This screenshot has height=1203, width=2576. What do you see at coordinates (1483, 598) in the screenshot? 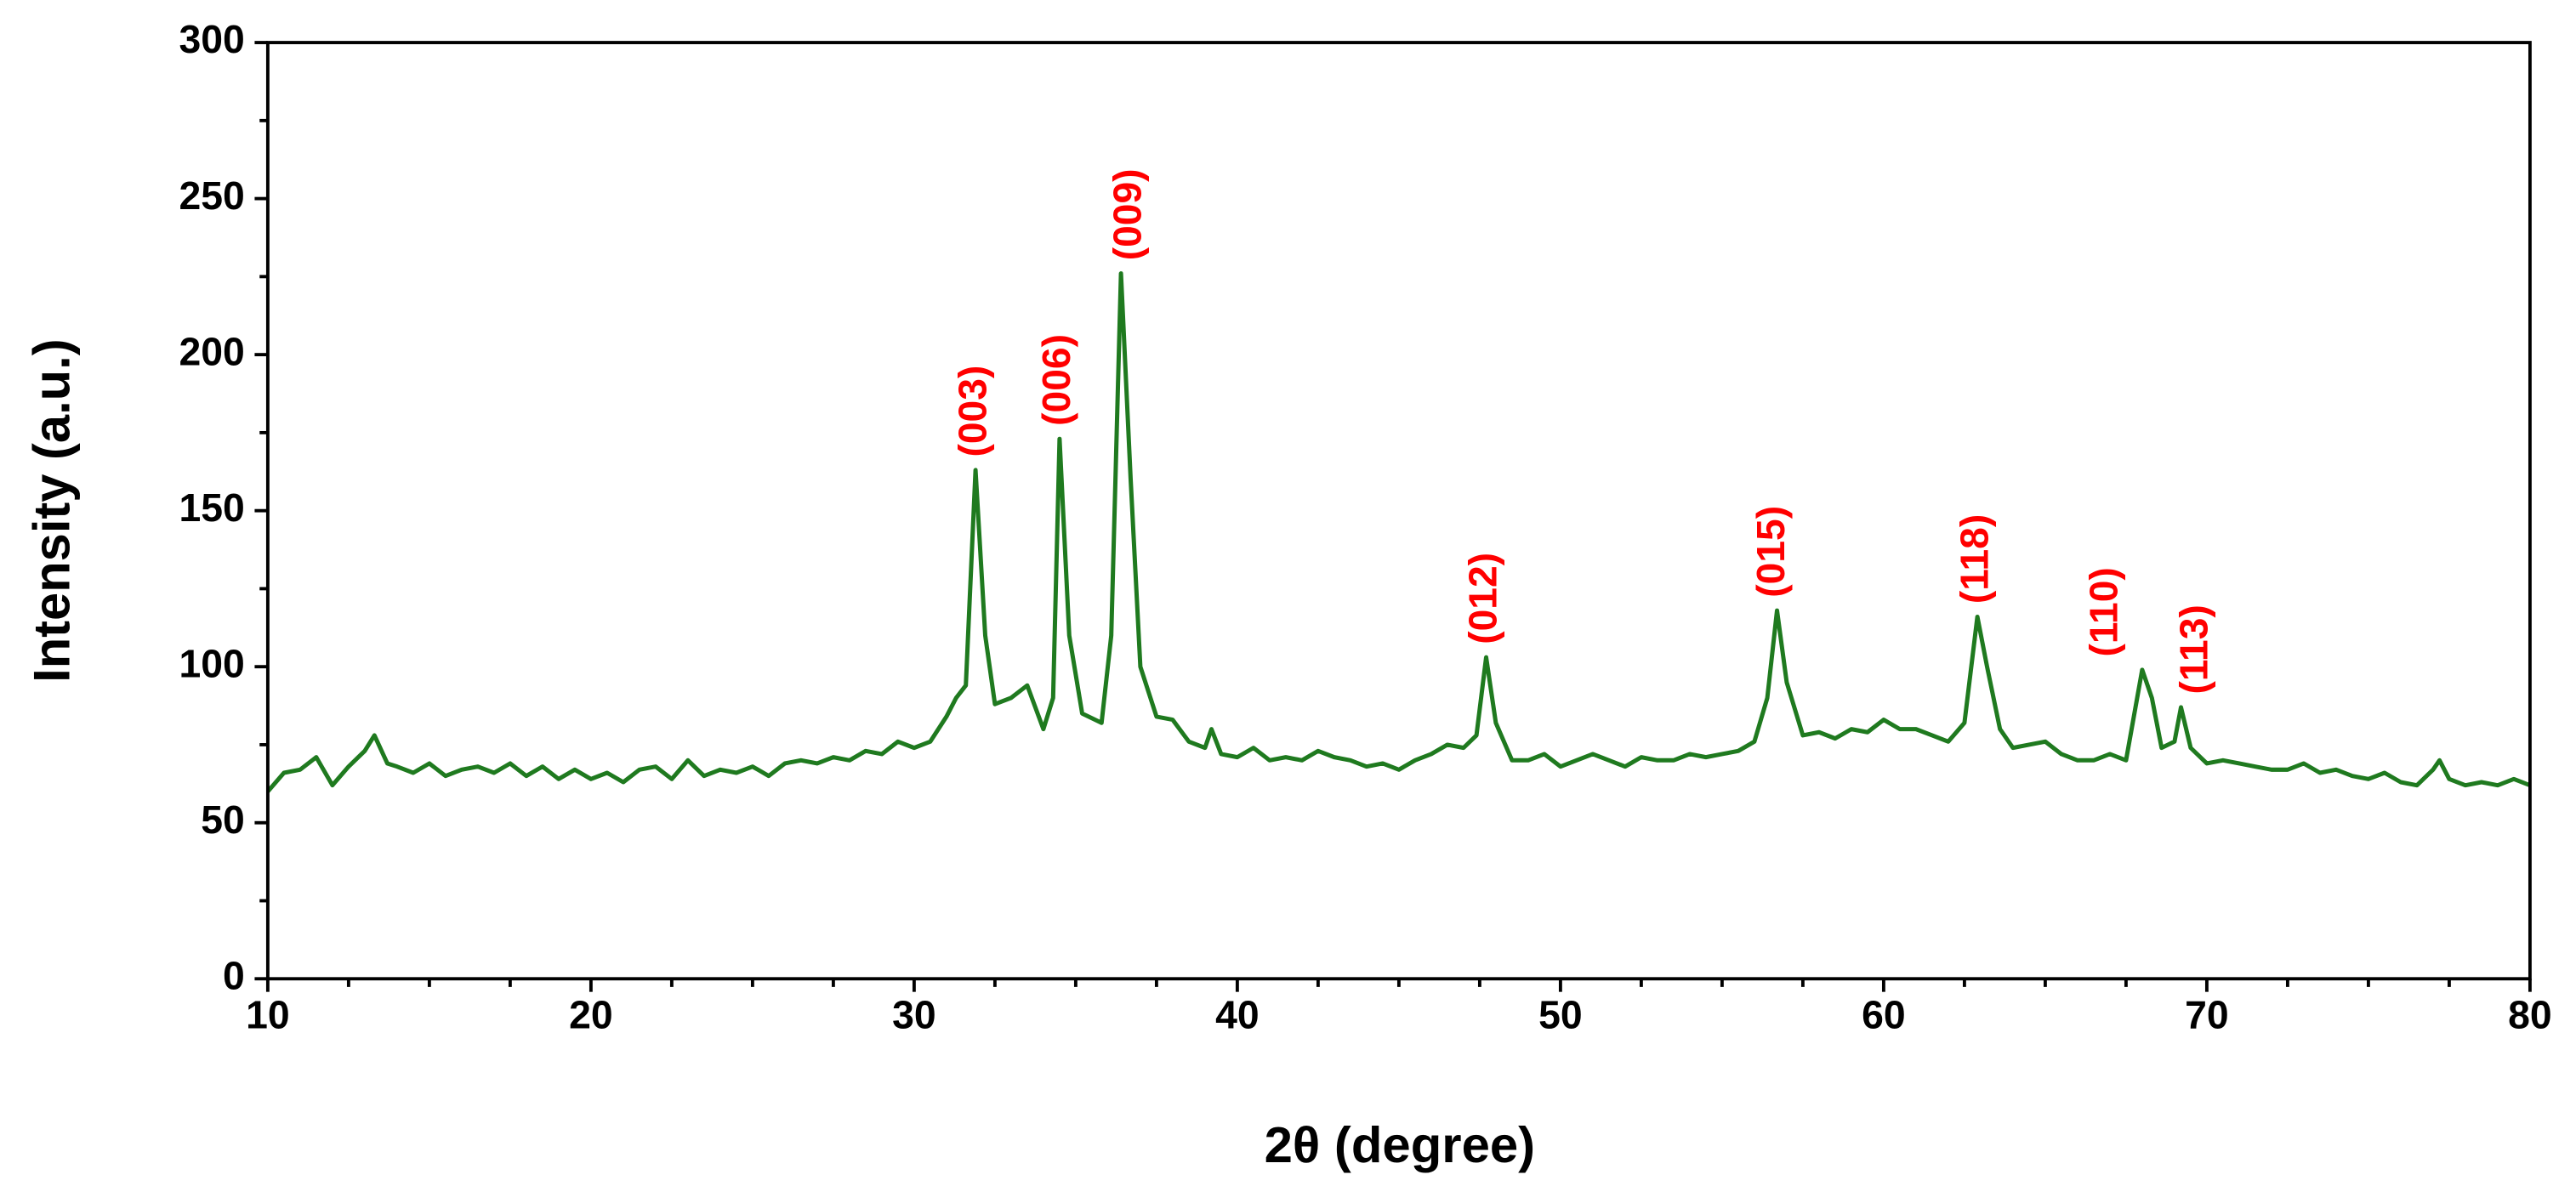
I see `peak-label: (012)` at bounding box center [1483, 598].